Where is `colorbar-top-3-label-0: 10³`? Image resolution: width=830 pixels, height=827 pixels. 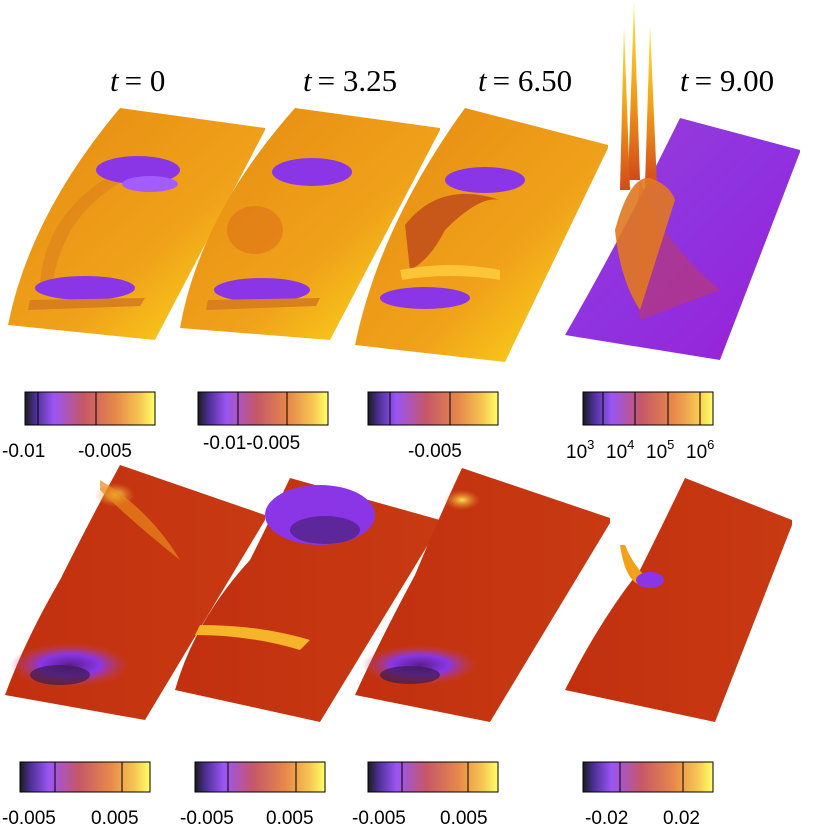
colorbar-top-3-label-0: 10³ is located at coordinates (580, 450).